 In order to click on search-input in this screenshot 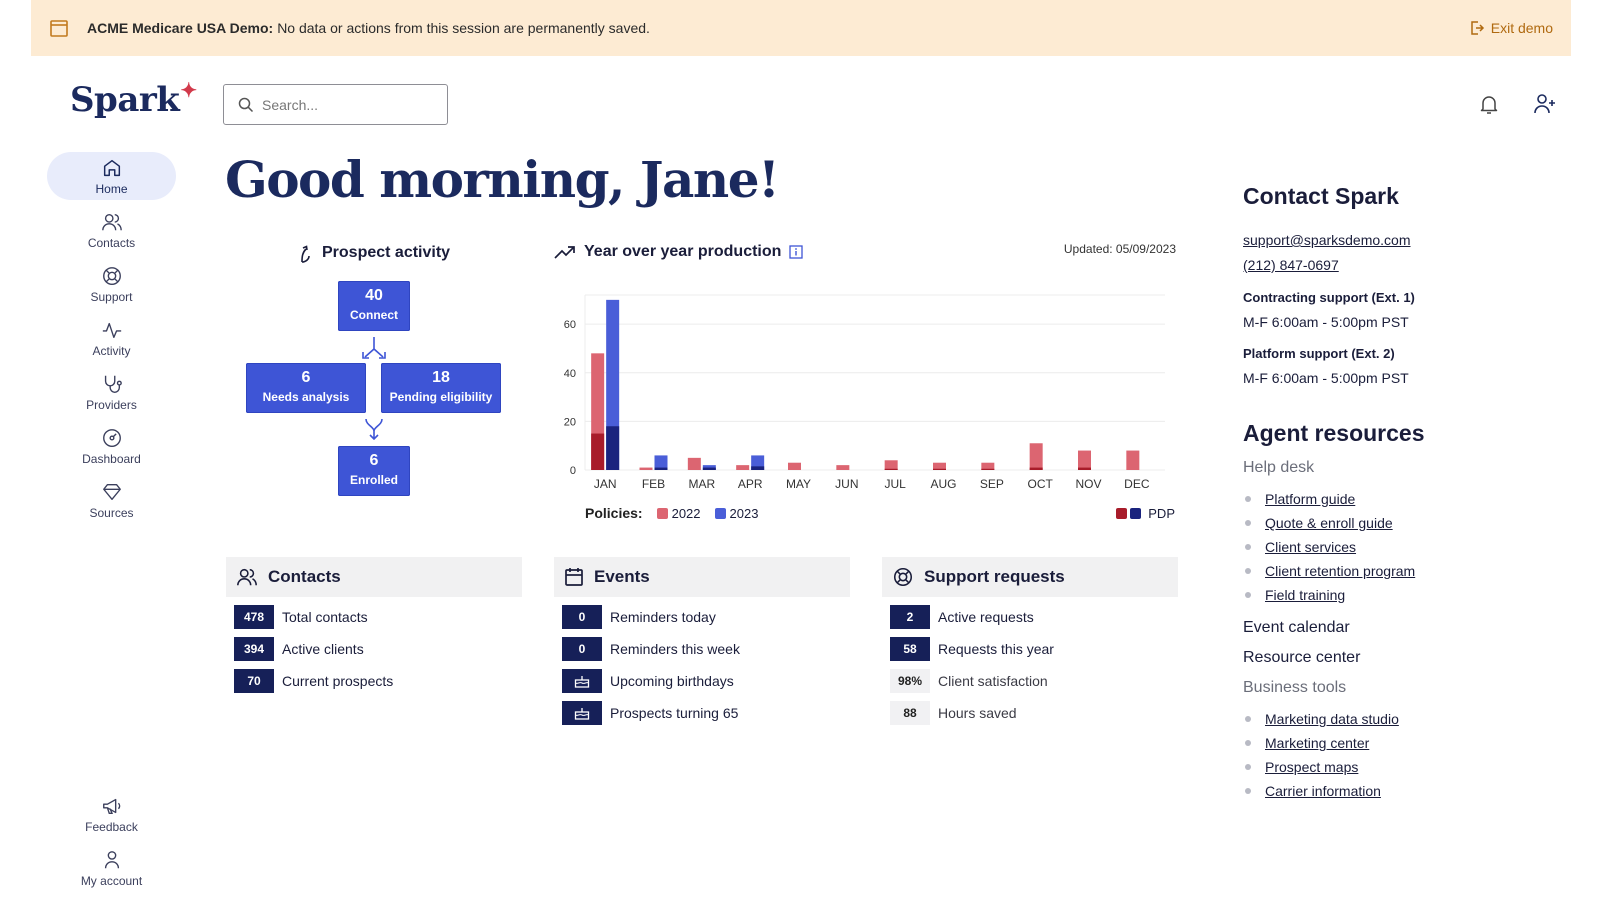, I will do `click(342, 104)`.